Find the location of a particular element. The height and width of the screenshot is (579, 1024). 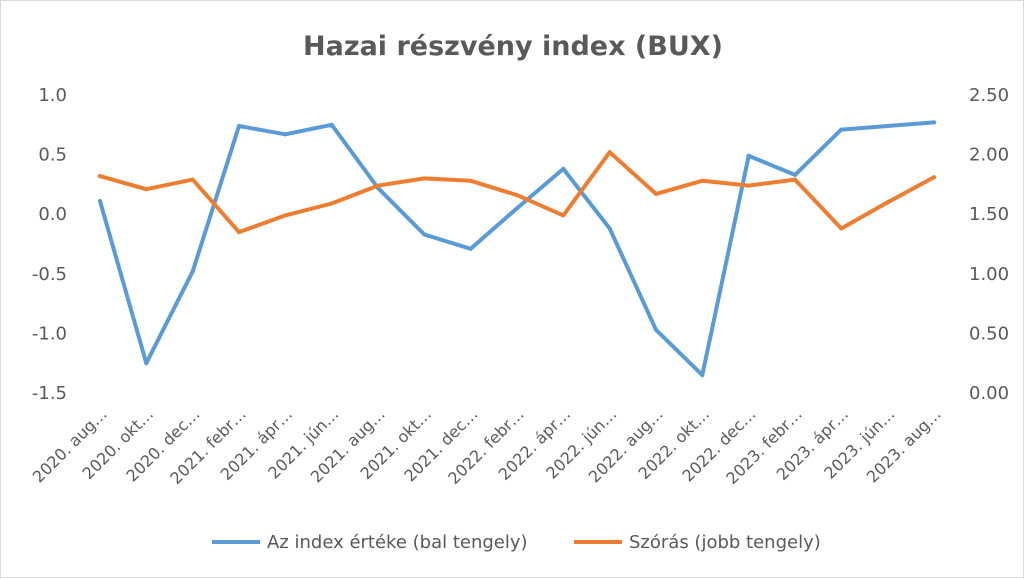

left-axis: -1.5 -1.0 -0.5 0.0 0.5 1.0 is located at coordinates (49, 244).